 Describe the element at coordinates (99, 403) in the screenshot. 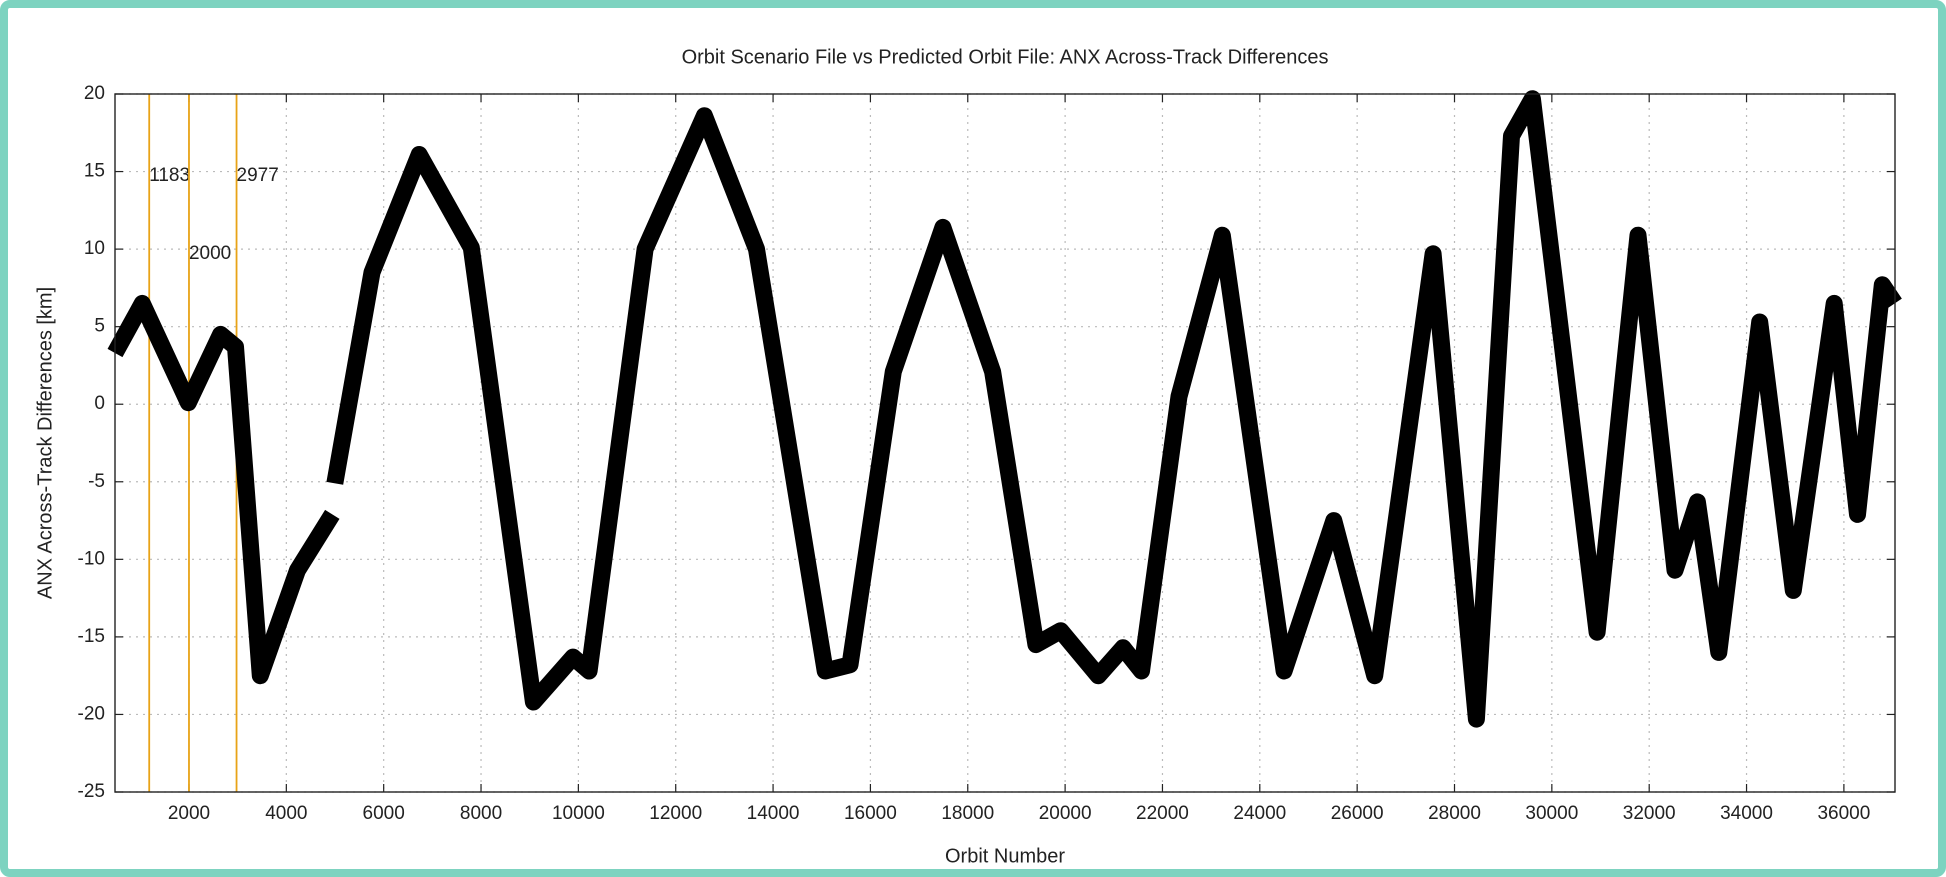

I see `y-tick-label: 0` at that location.